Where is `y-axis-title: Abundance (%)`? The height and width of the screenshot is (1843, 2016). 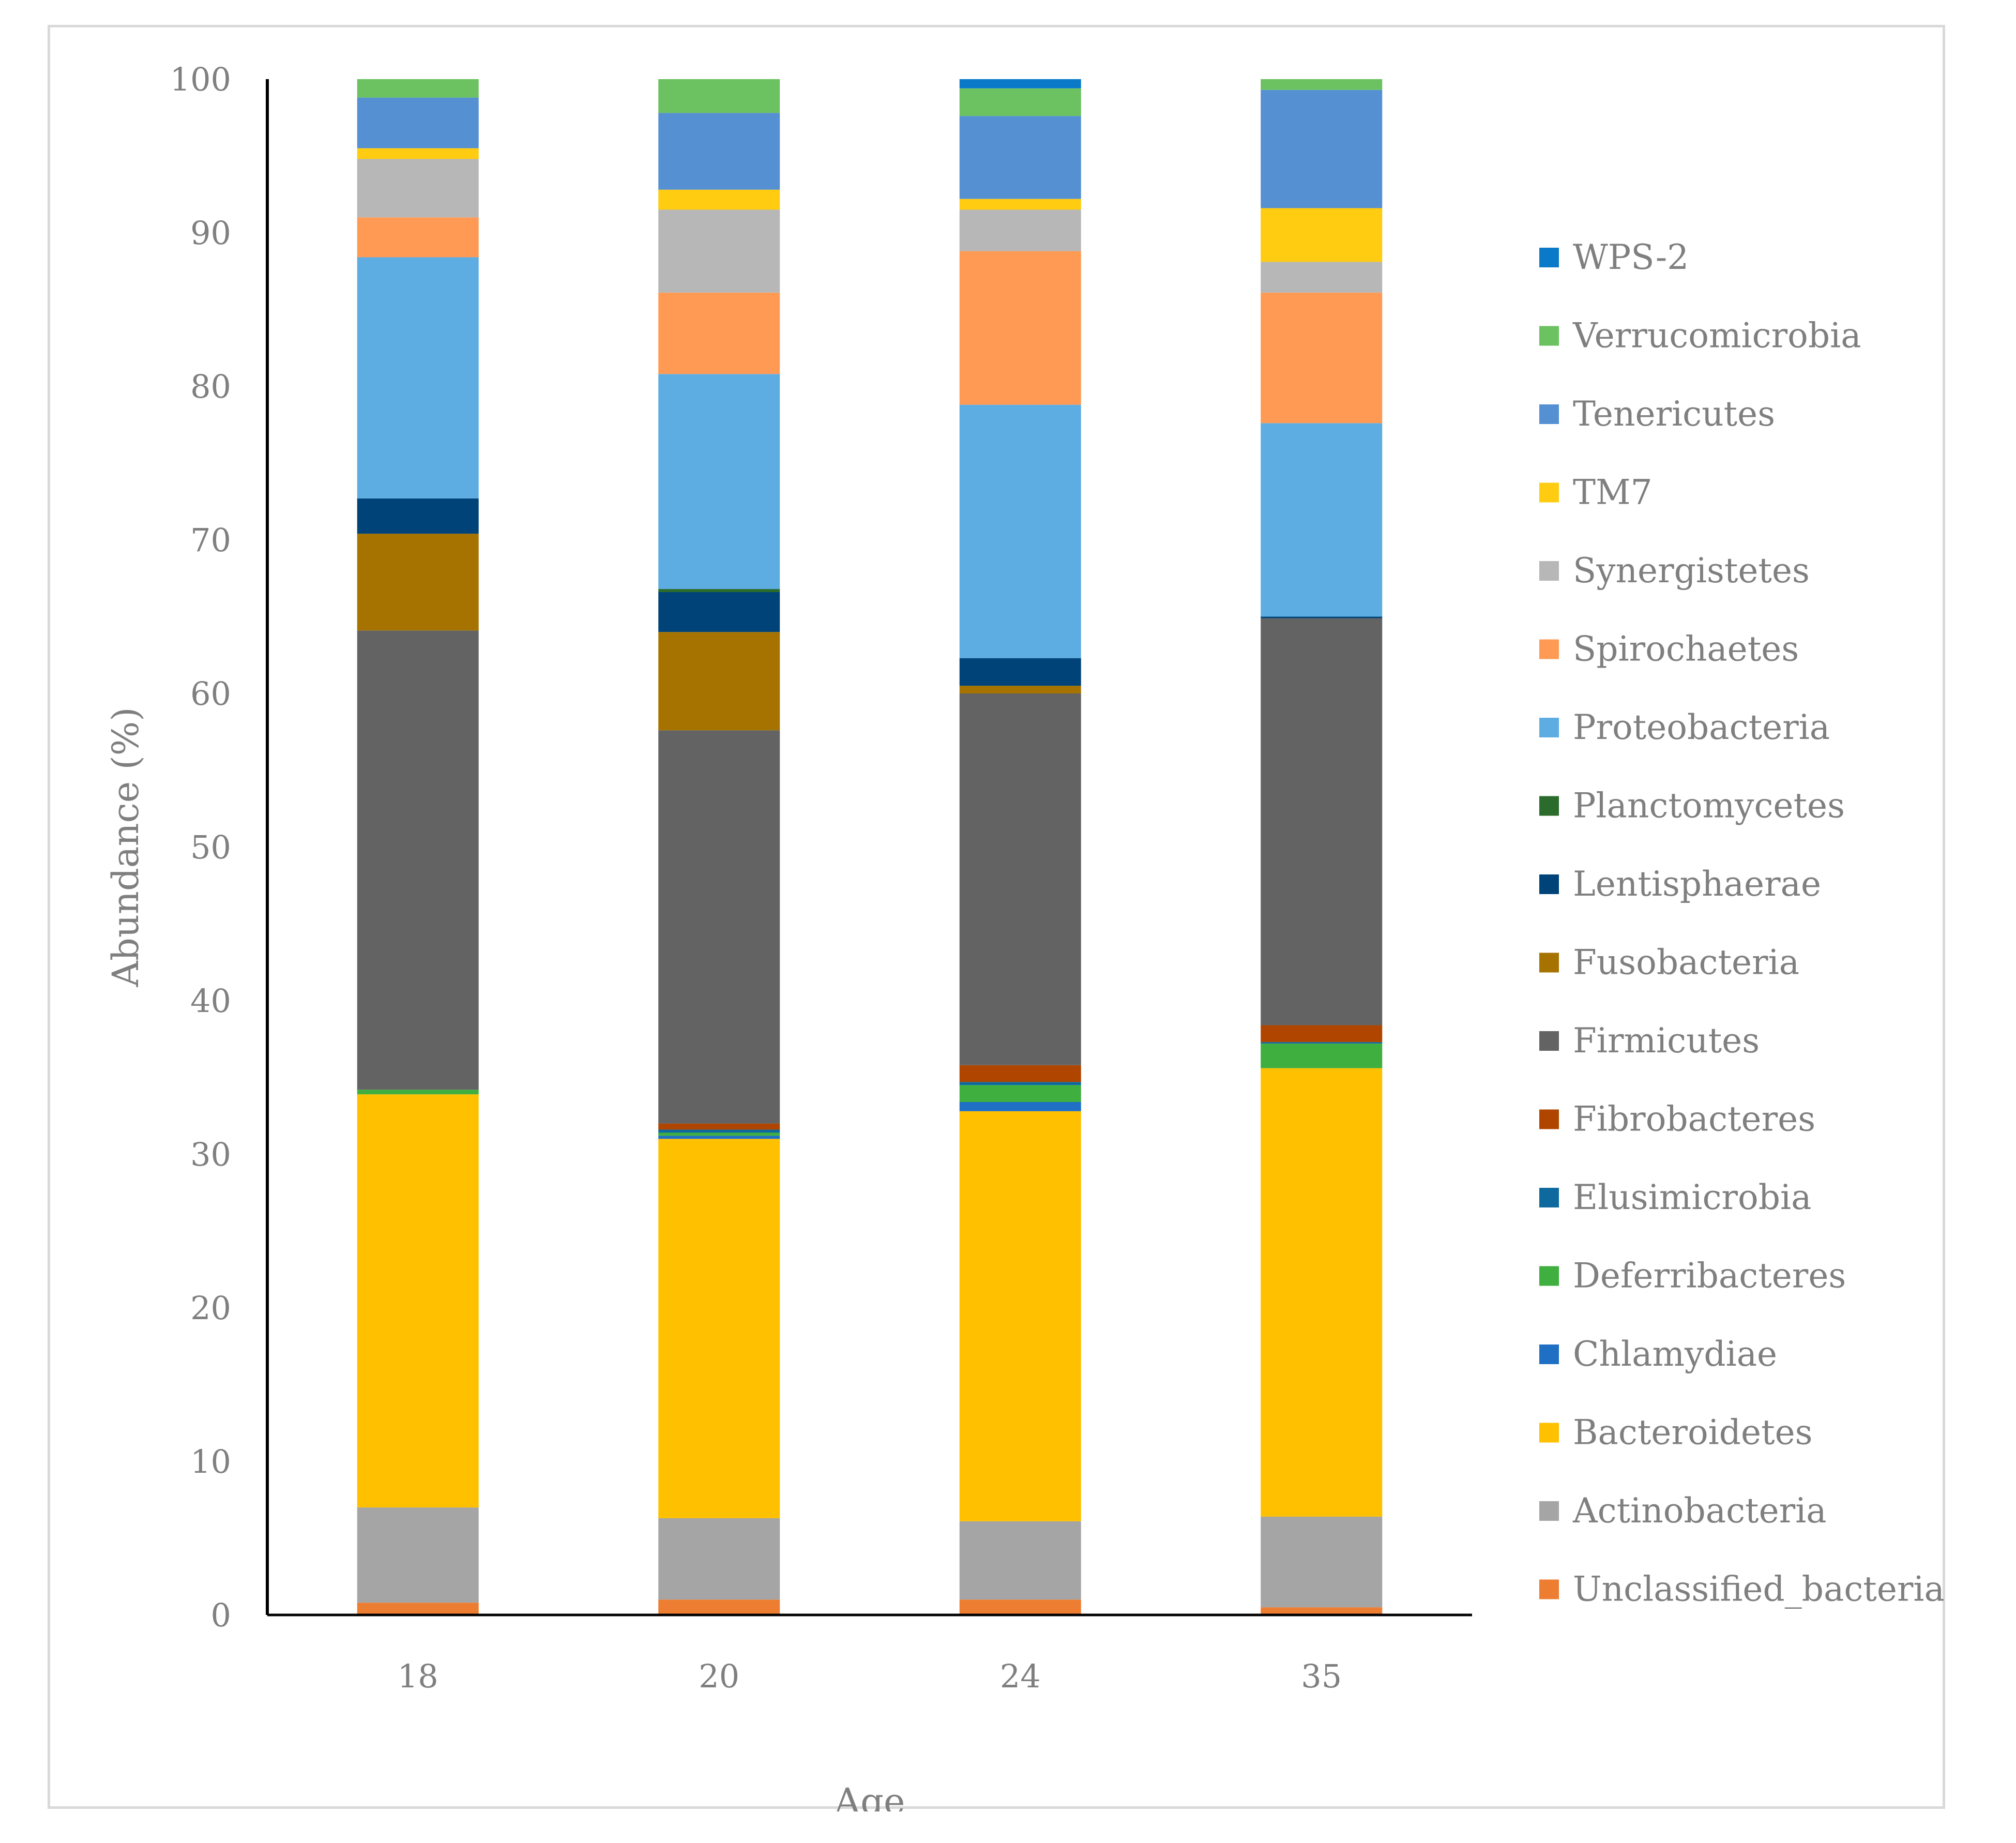 y-axis-title: Abundance (%) is located at coordinates (125, 847).